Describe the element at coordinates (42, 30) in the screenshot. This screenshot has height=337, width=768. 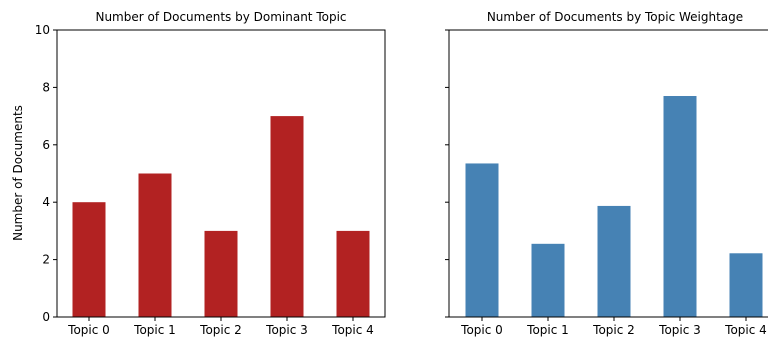
I see `y-tick-label: 10` at that location.